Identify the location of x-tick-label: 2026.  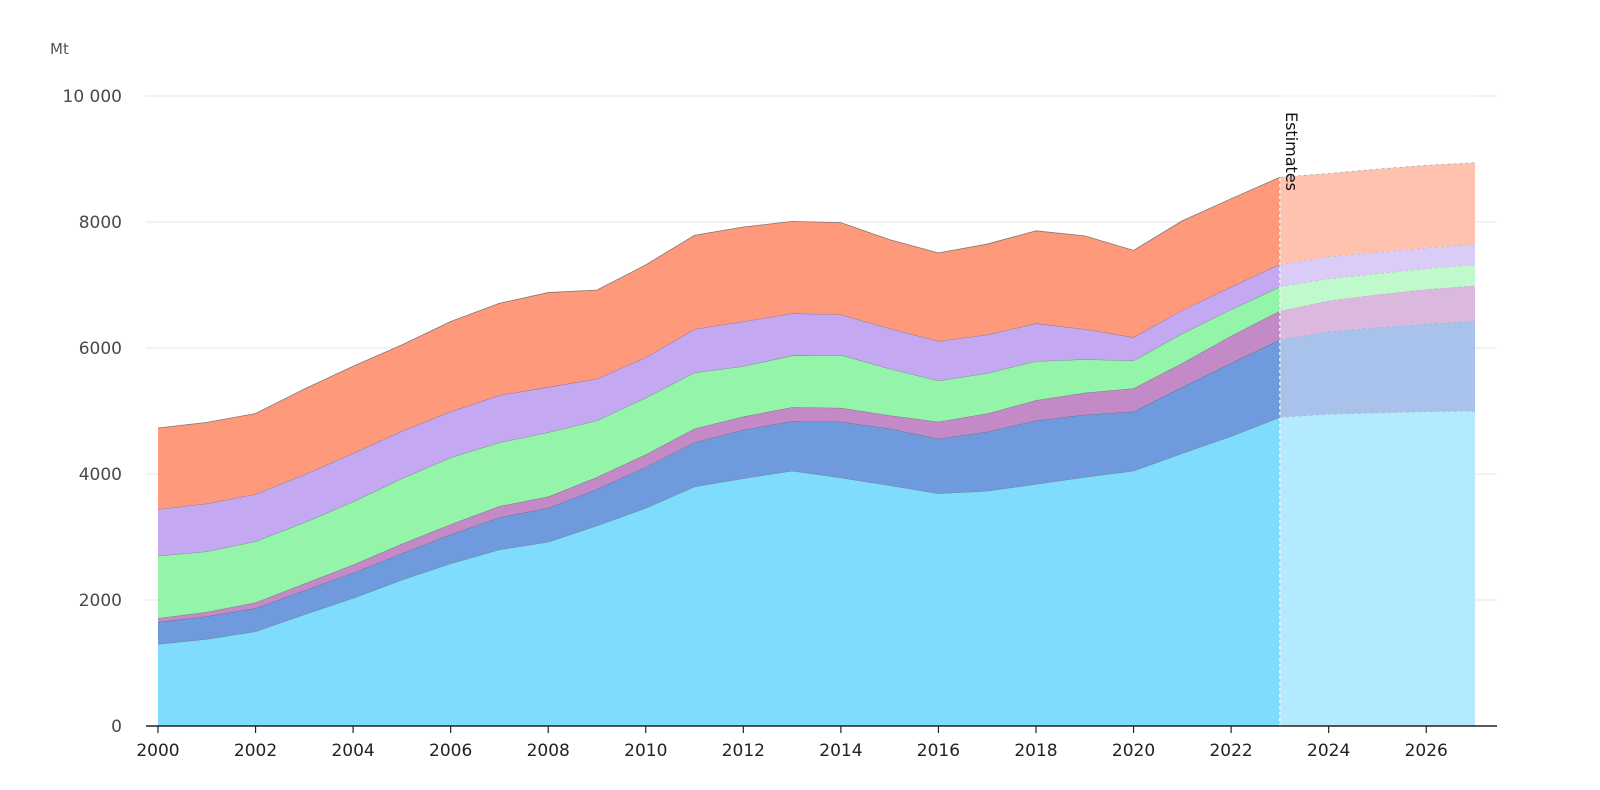
(1426, 751).